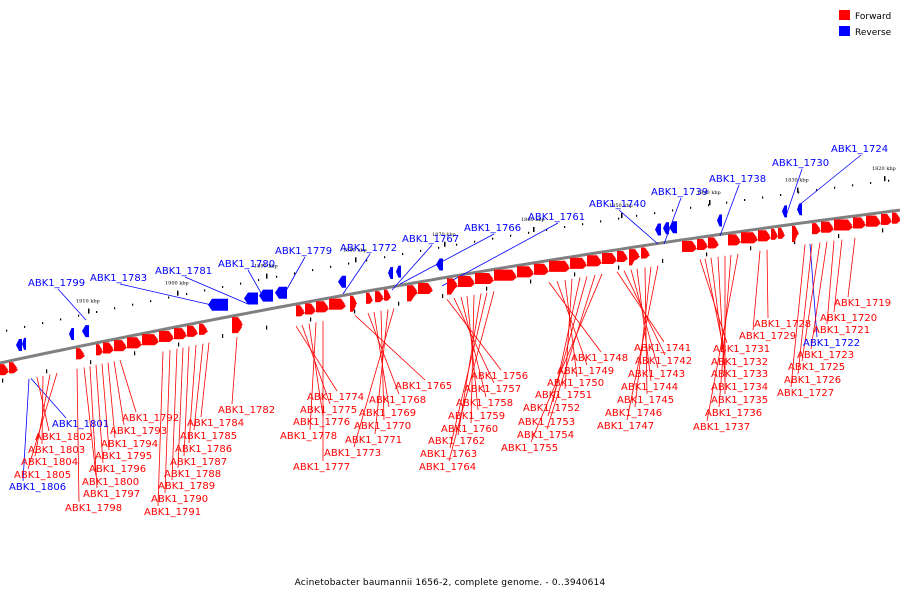 Image resolution: width=900 pixels, height=600 pixels. Describe the element at coordinates (56, 283) in the screenshot. I see `reverse-gene-label: ABK1_1799` at that location.